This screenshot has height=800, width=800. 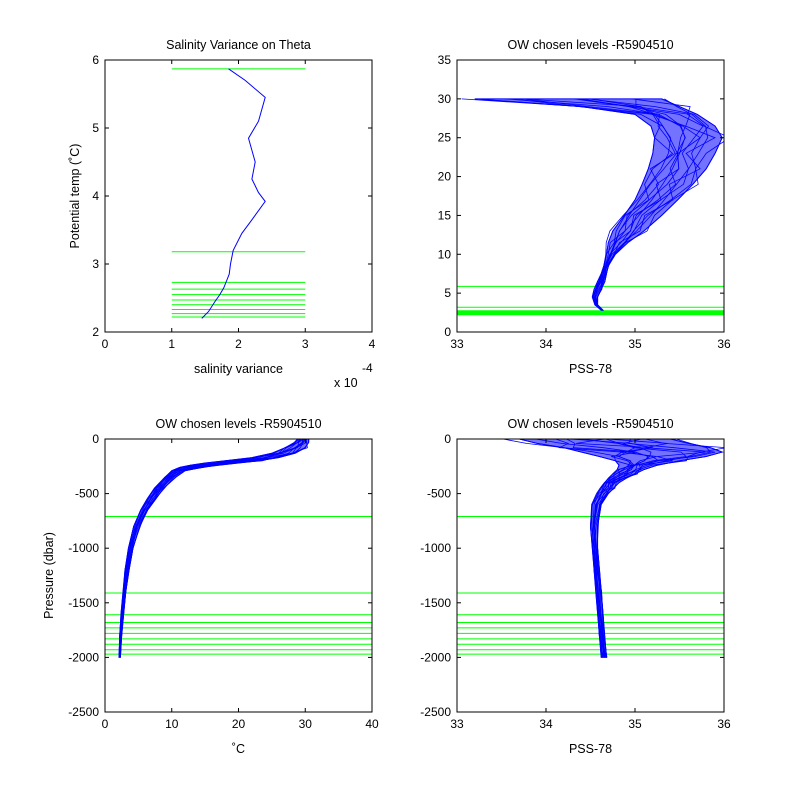 What do you see at coordinates (445, 215) in the screenshot?
I see `y-tick-label: 15` at bounding box center [445, 215].